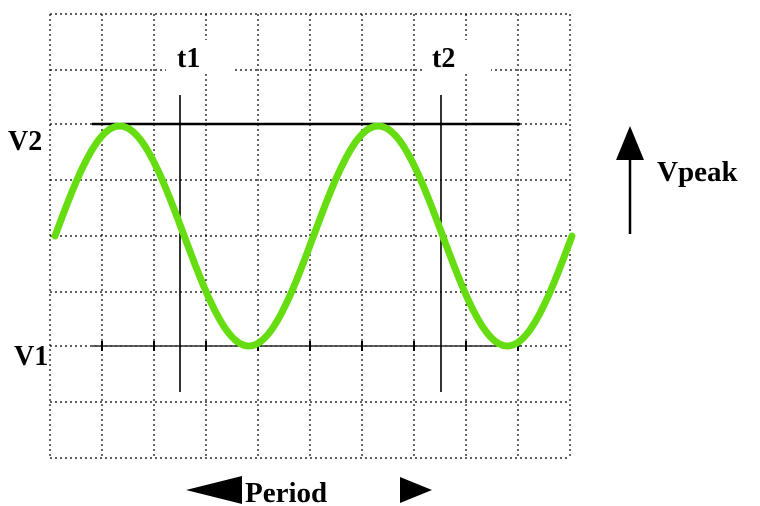  What do you see at coordinates (416, 490) in the screenshot?
I see `arrow-right-icon` at bounding box center [416, 490].